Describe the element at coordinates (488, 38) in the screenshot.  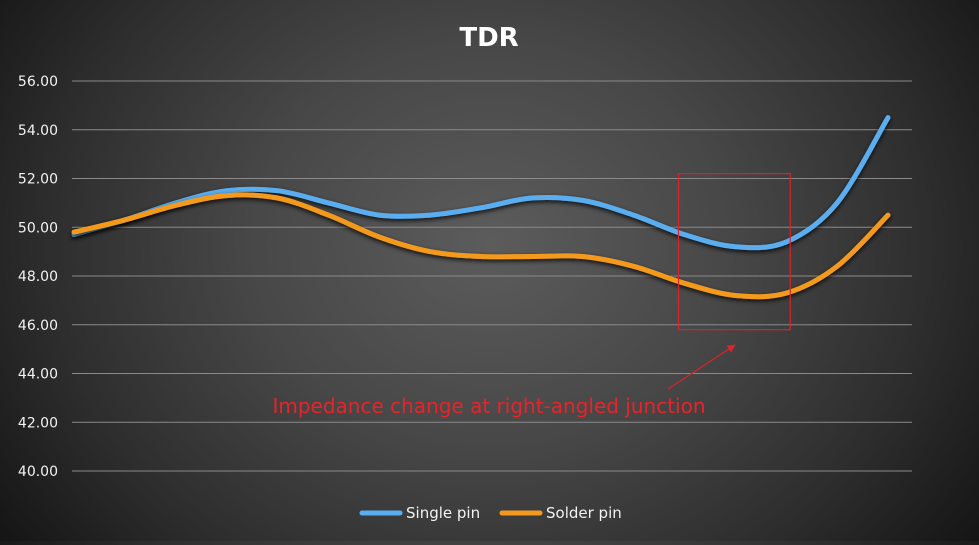
I see `chart-title: TDR` at that location.